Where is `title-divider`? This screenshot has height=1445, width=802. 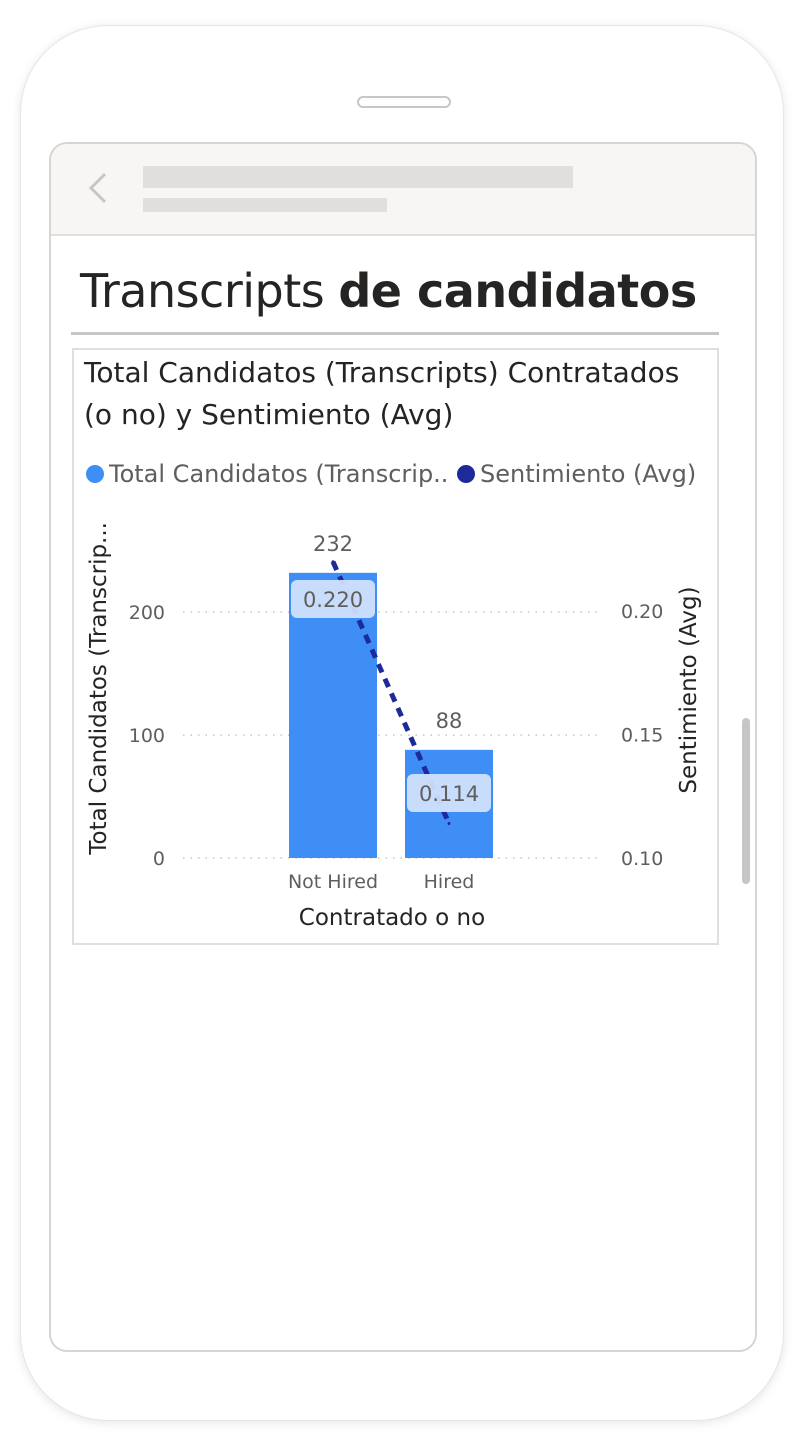
title-divider is located at coordinates (395, 333).